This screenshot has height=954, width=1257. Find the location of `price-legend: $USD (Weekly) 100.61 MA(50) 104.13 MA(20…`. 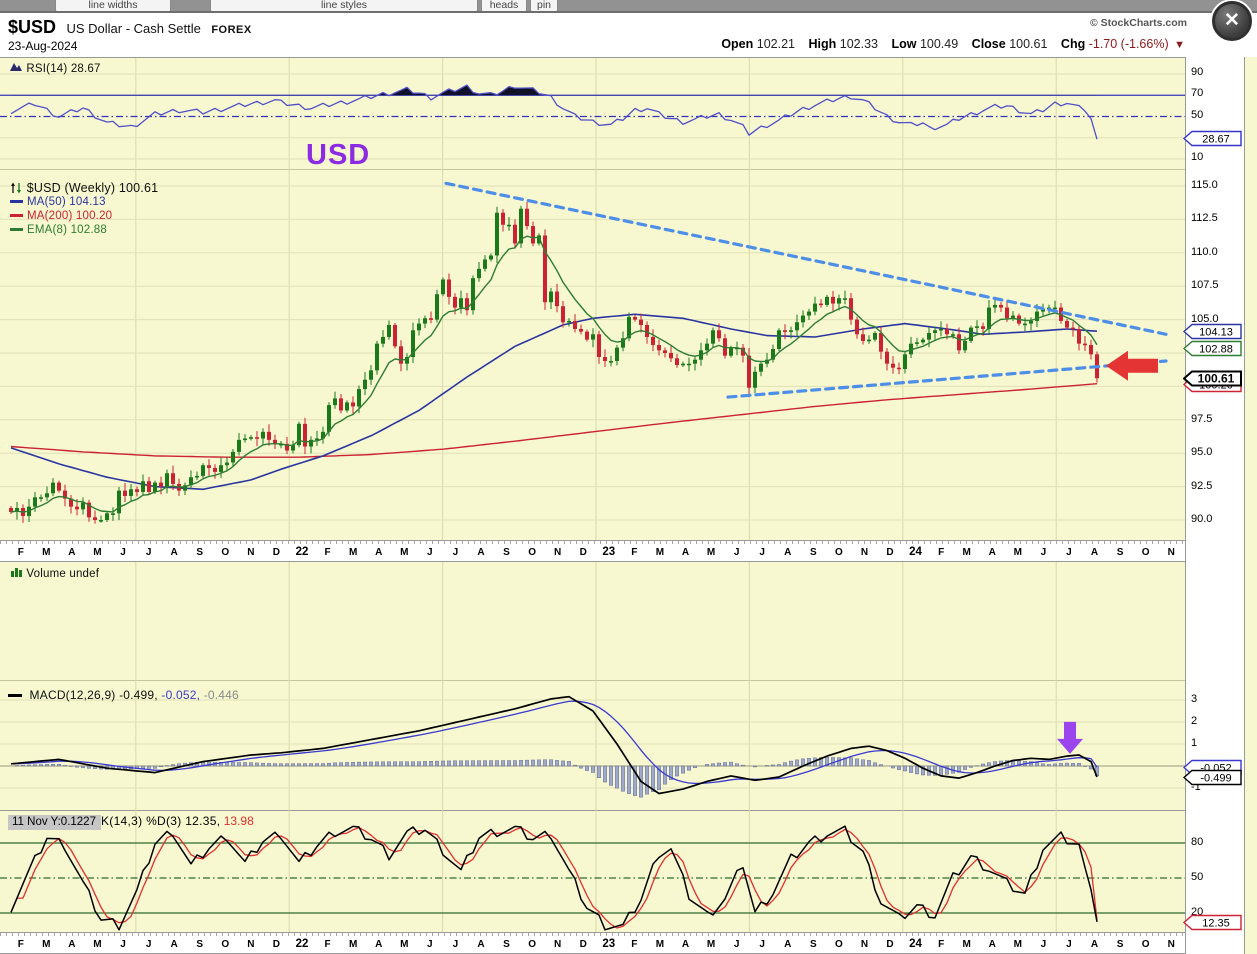

price-legend: $USD (Weekly) 100.61 MA(50) 104.13 MA(20… is located at coordinates (84, 209).